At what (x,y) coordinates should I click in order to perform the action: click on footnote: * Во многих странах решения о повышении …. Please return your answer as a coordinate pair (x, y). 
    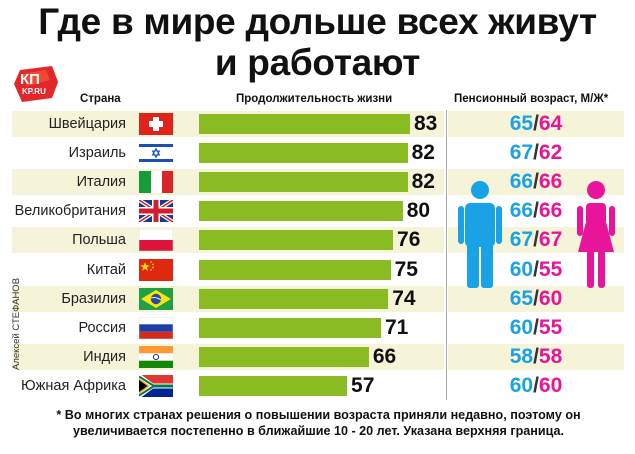
    Looking at the image, I should click on (318, 423).